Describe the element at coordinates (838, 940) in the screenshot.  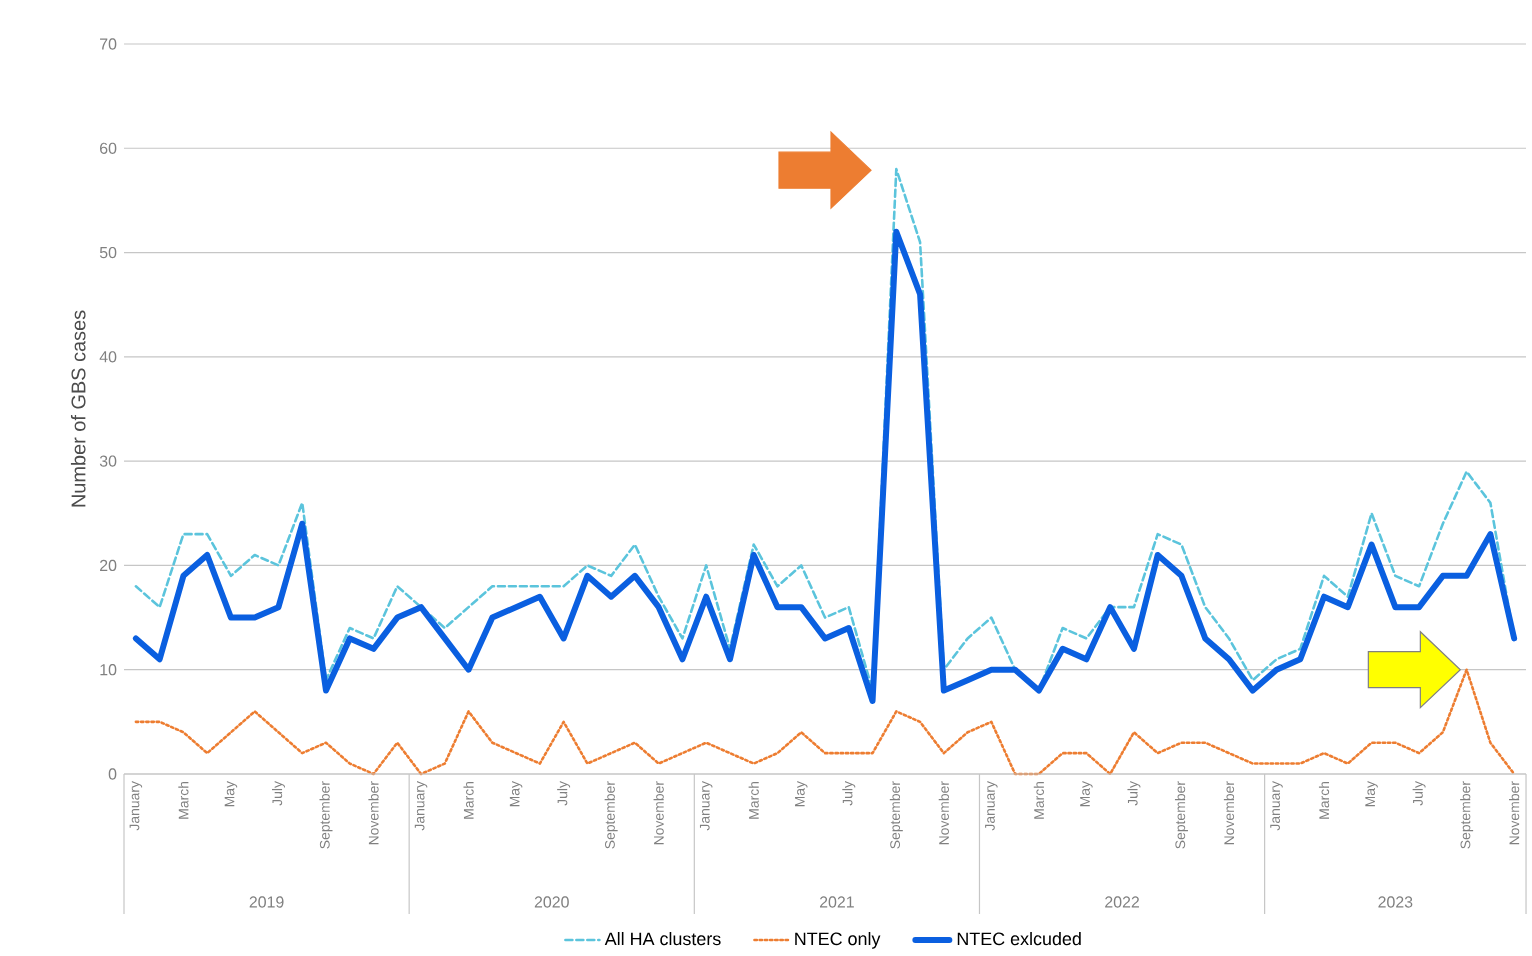
I see `legend-label: NTEC only` at that location.